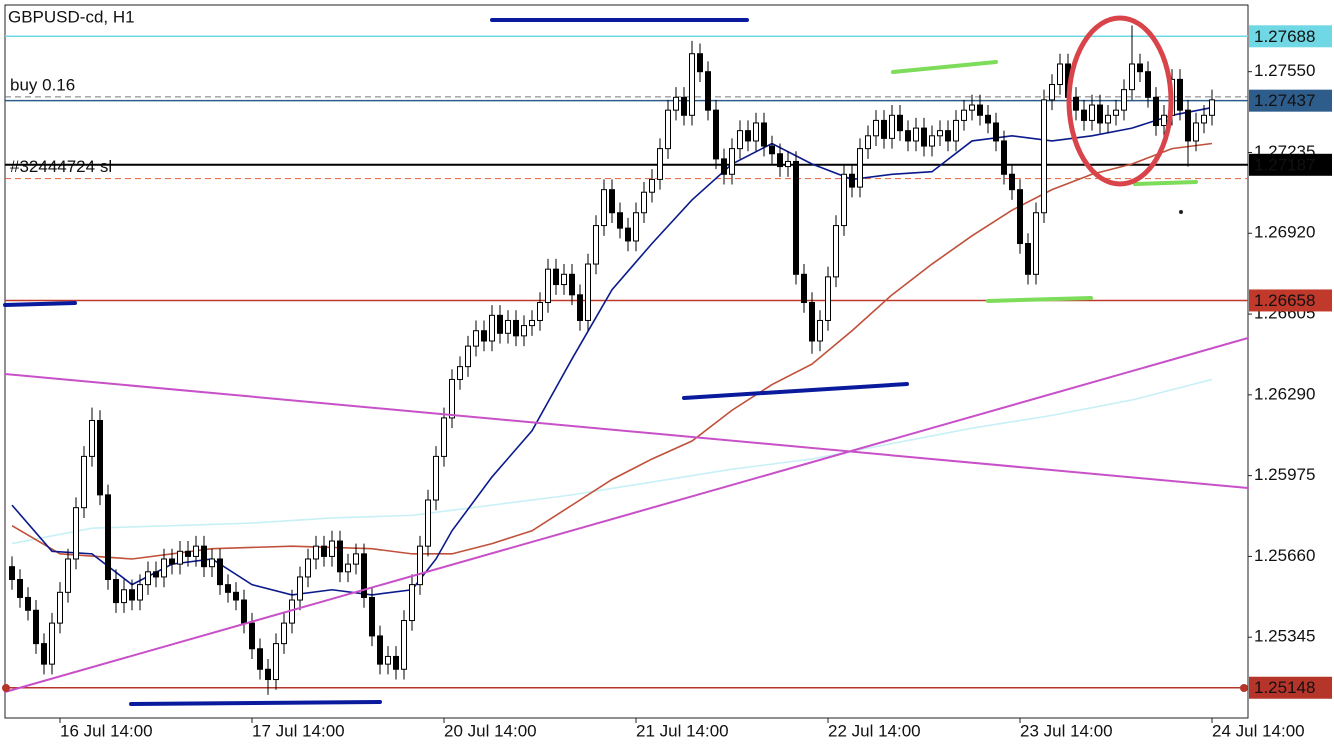 Image resolution: width=1334 pixels, height=750 pixels. I want to click on highlight-ellipse, so click(1120, 101).